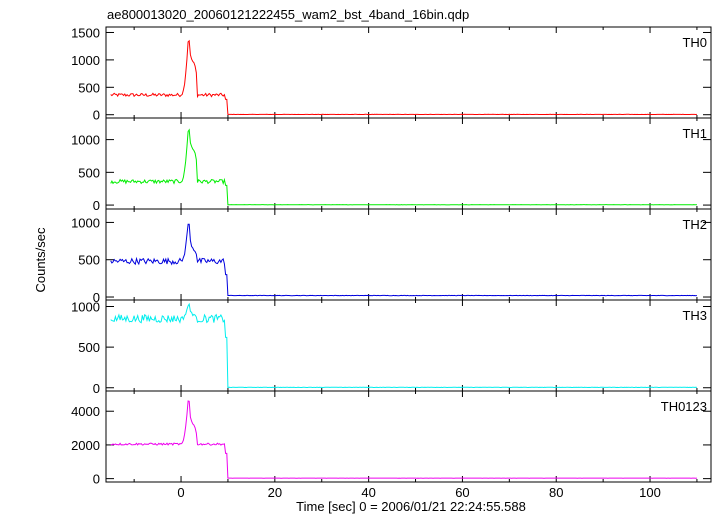  I want to click on x-tick-label: 40, so click(368, 492).